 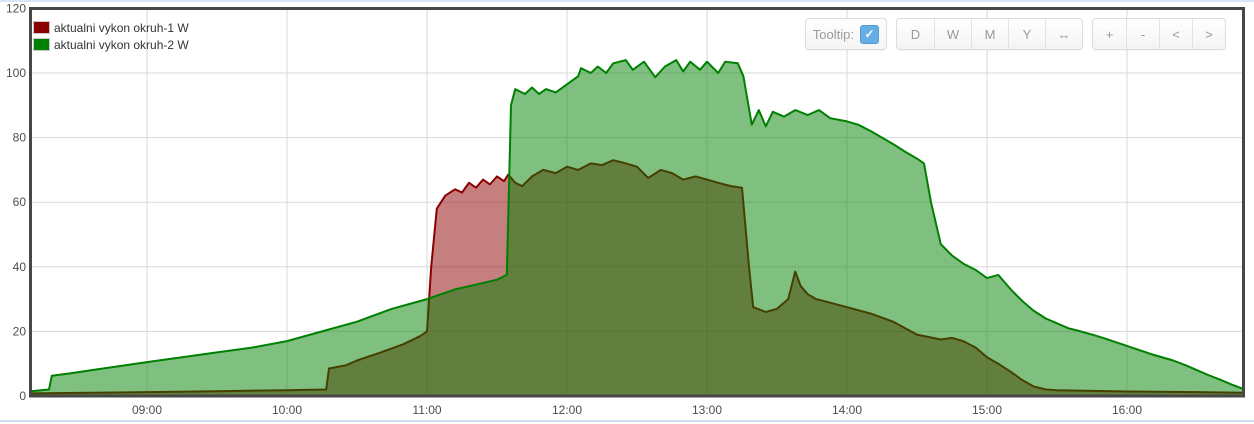 What do you see at coordinates (707, 410) in the screenshot?
I see `x-tick-label: 13:00` at bounding box center [707, 410].